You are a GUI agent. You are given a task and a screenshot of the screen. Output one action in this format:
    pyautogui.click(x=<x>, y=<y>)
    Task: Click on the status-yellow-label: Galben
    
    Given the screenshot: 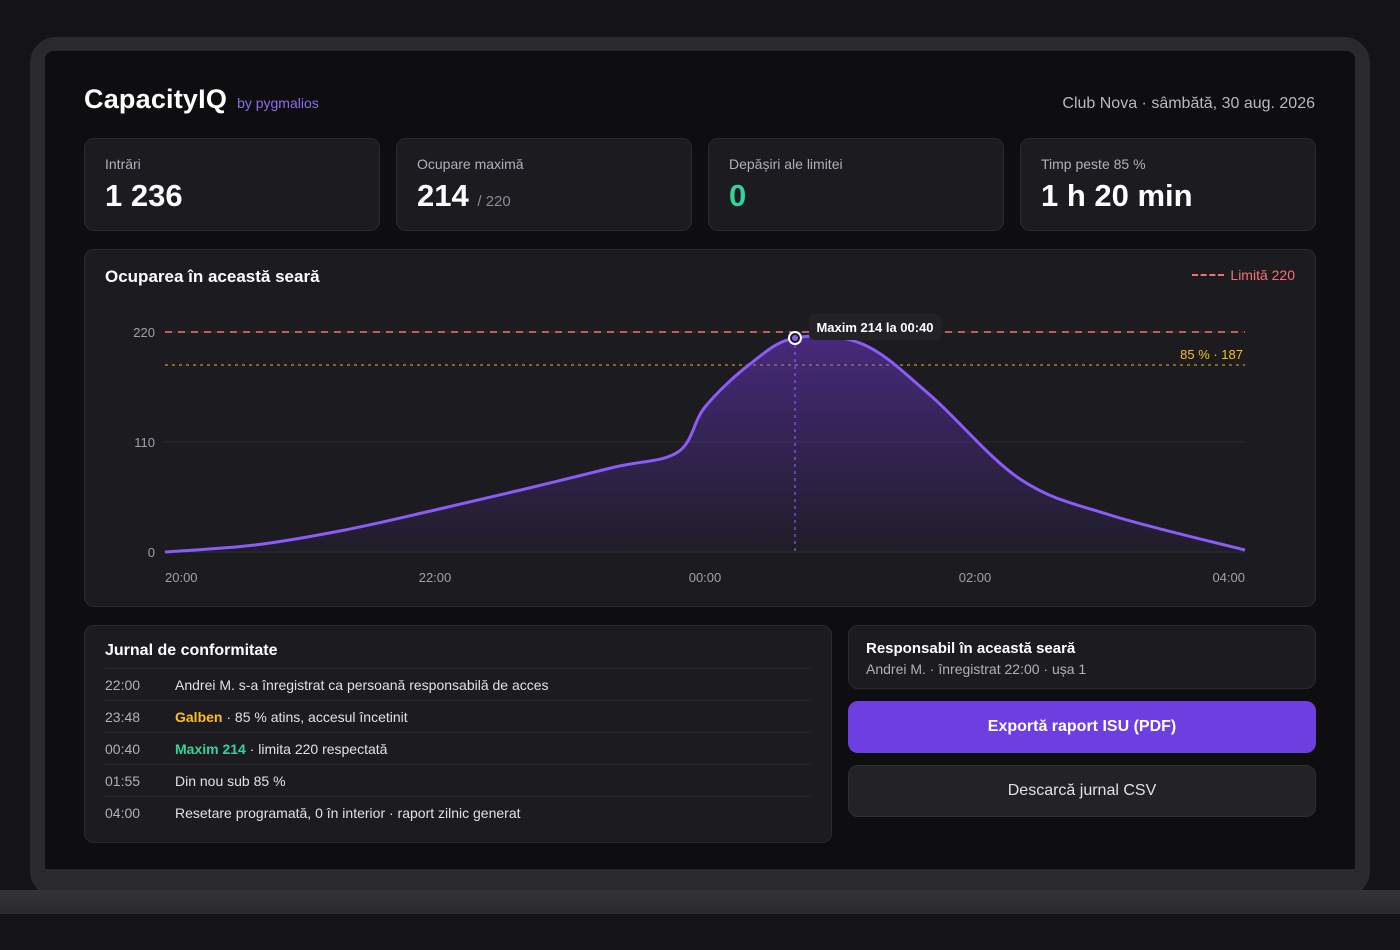 What is the action you would take?
    pyautogui.click(x=199, y=716)
    